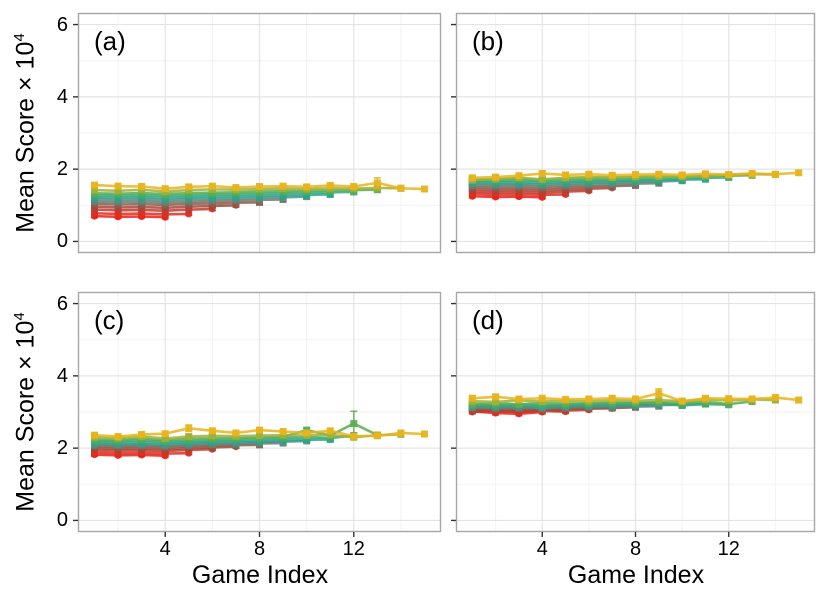 This screenshot has width=830, height=607. What do you see at coordinates (110, 41) in the screenshot?
I see `panel-label: (a)` at bounding box center [110, 41].